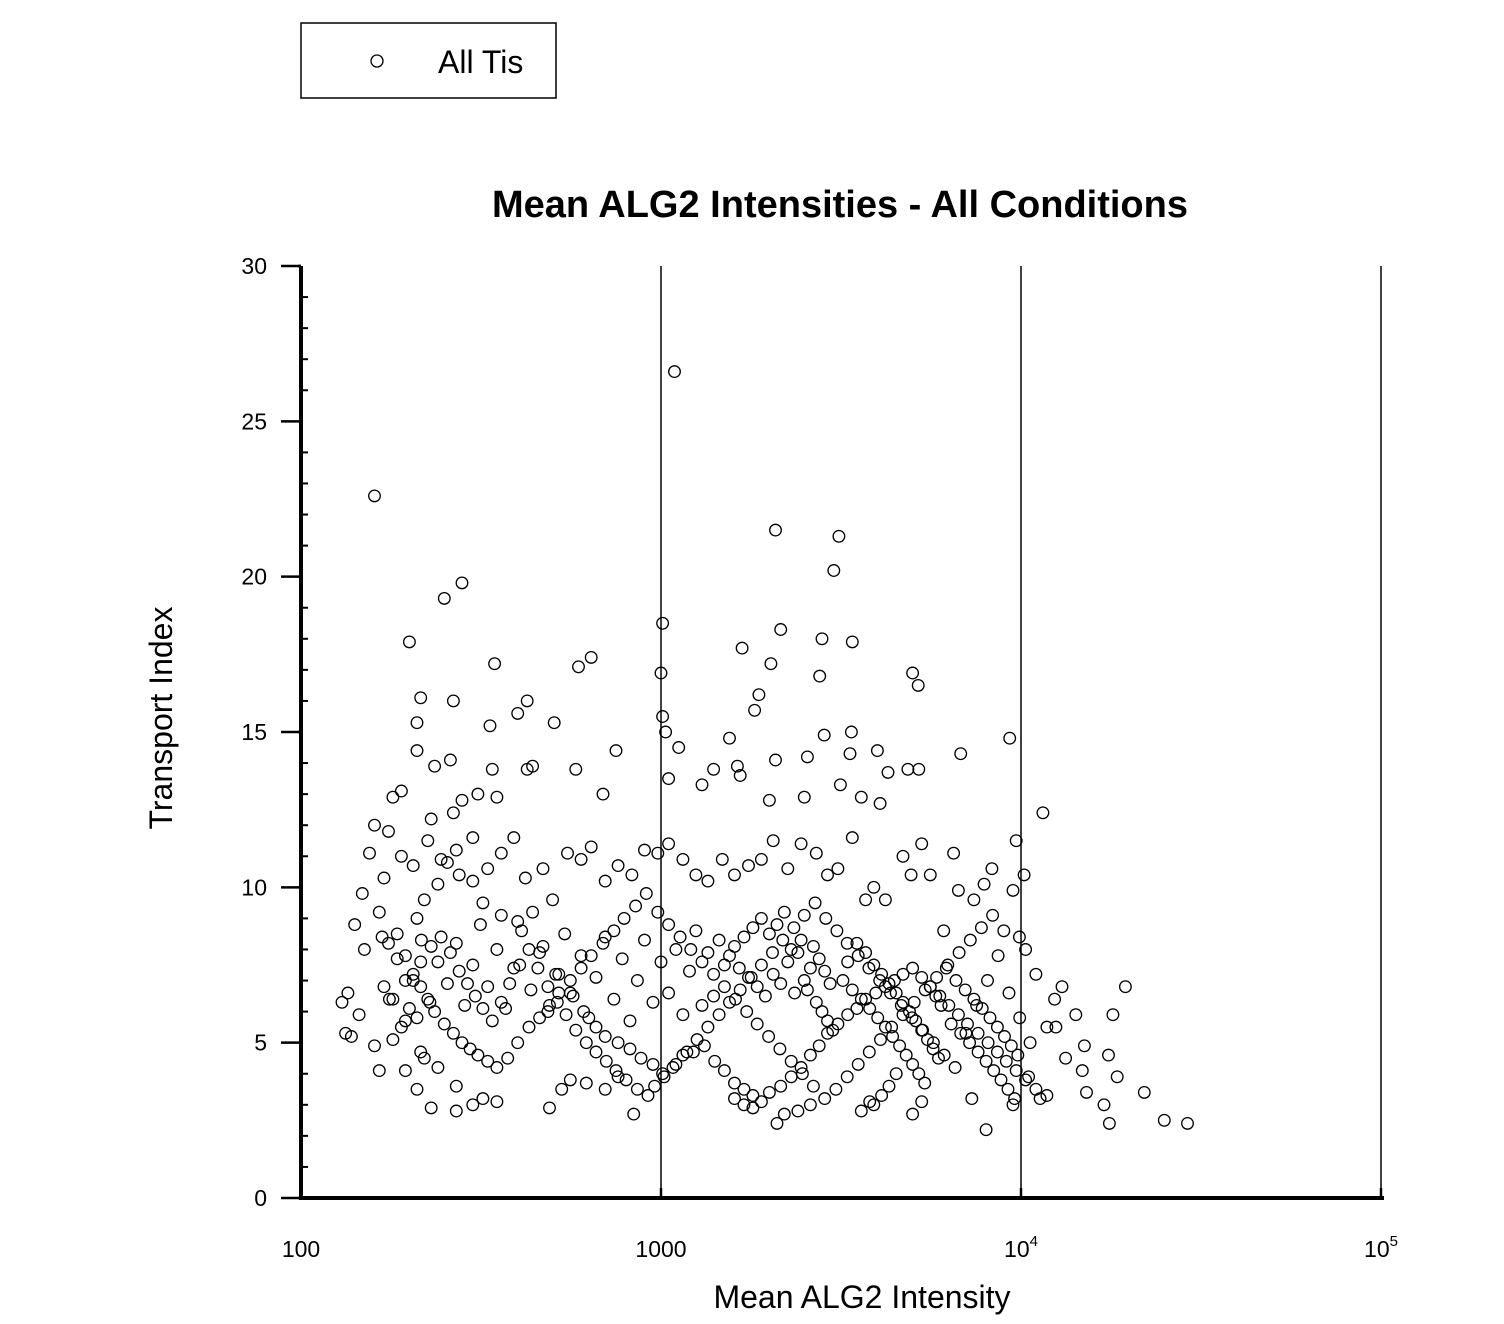 This screenshot has height=1324, width=1504. I want to click on x-tick-label: 1000, so click(660, 1249).